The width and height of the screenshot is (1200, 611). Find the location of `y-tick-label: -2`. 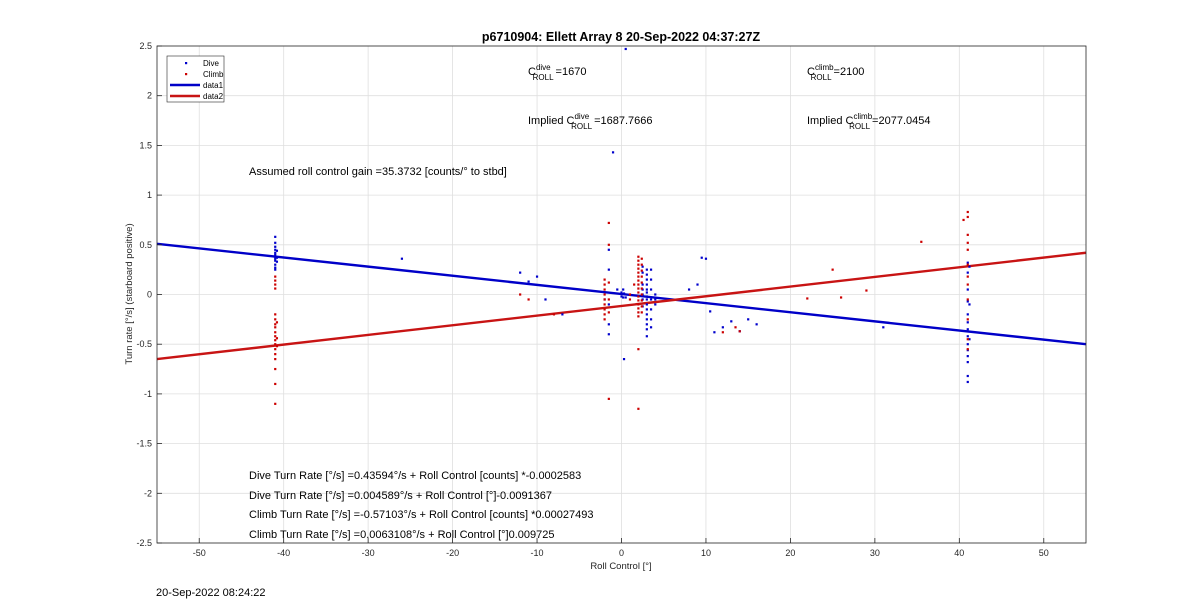

y-tick-label: -2 is located at coordinates (148, 493).